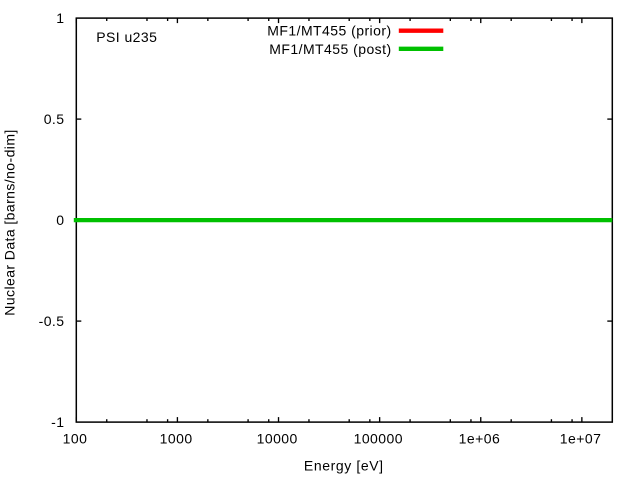 Image resolution: width=640 pixels, height=480 pixels. What do you see at coordinates (52, 321) in the screenshot?
I see `svg-text: -0.5` at bounding box center [52, 321].